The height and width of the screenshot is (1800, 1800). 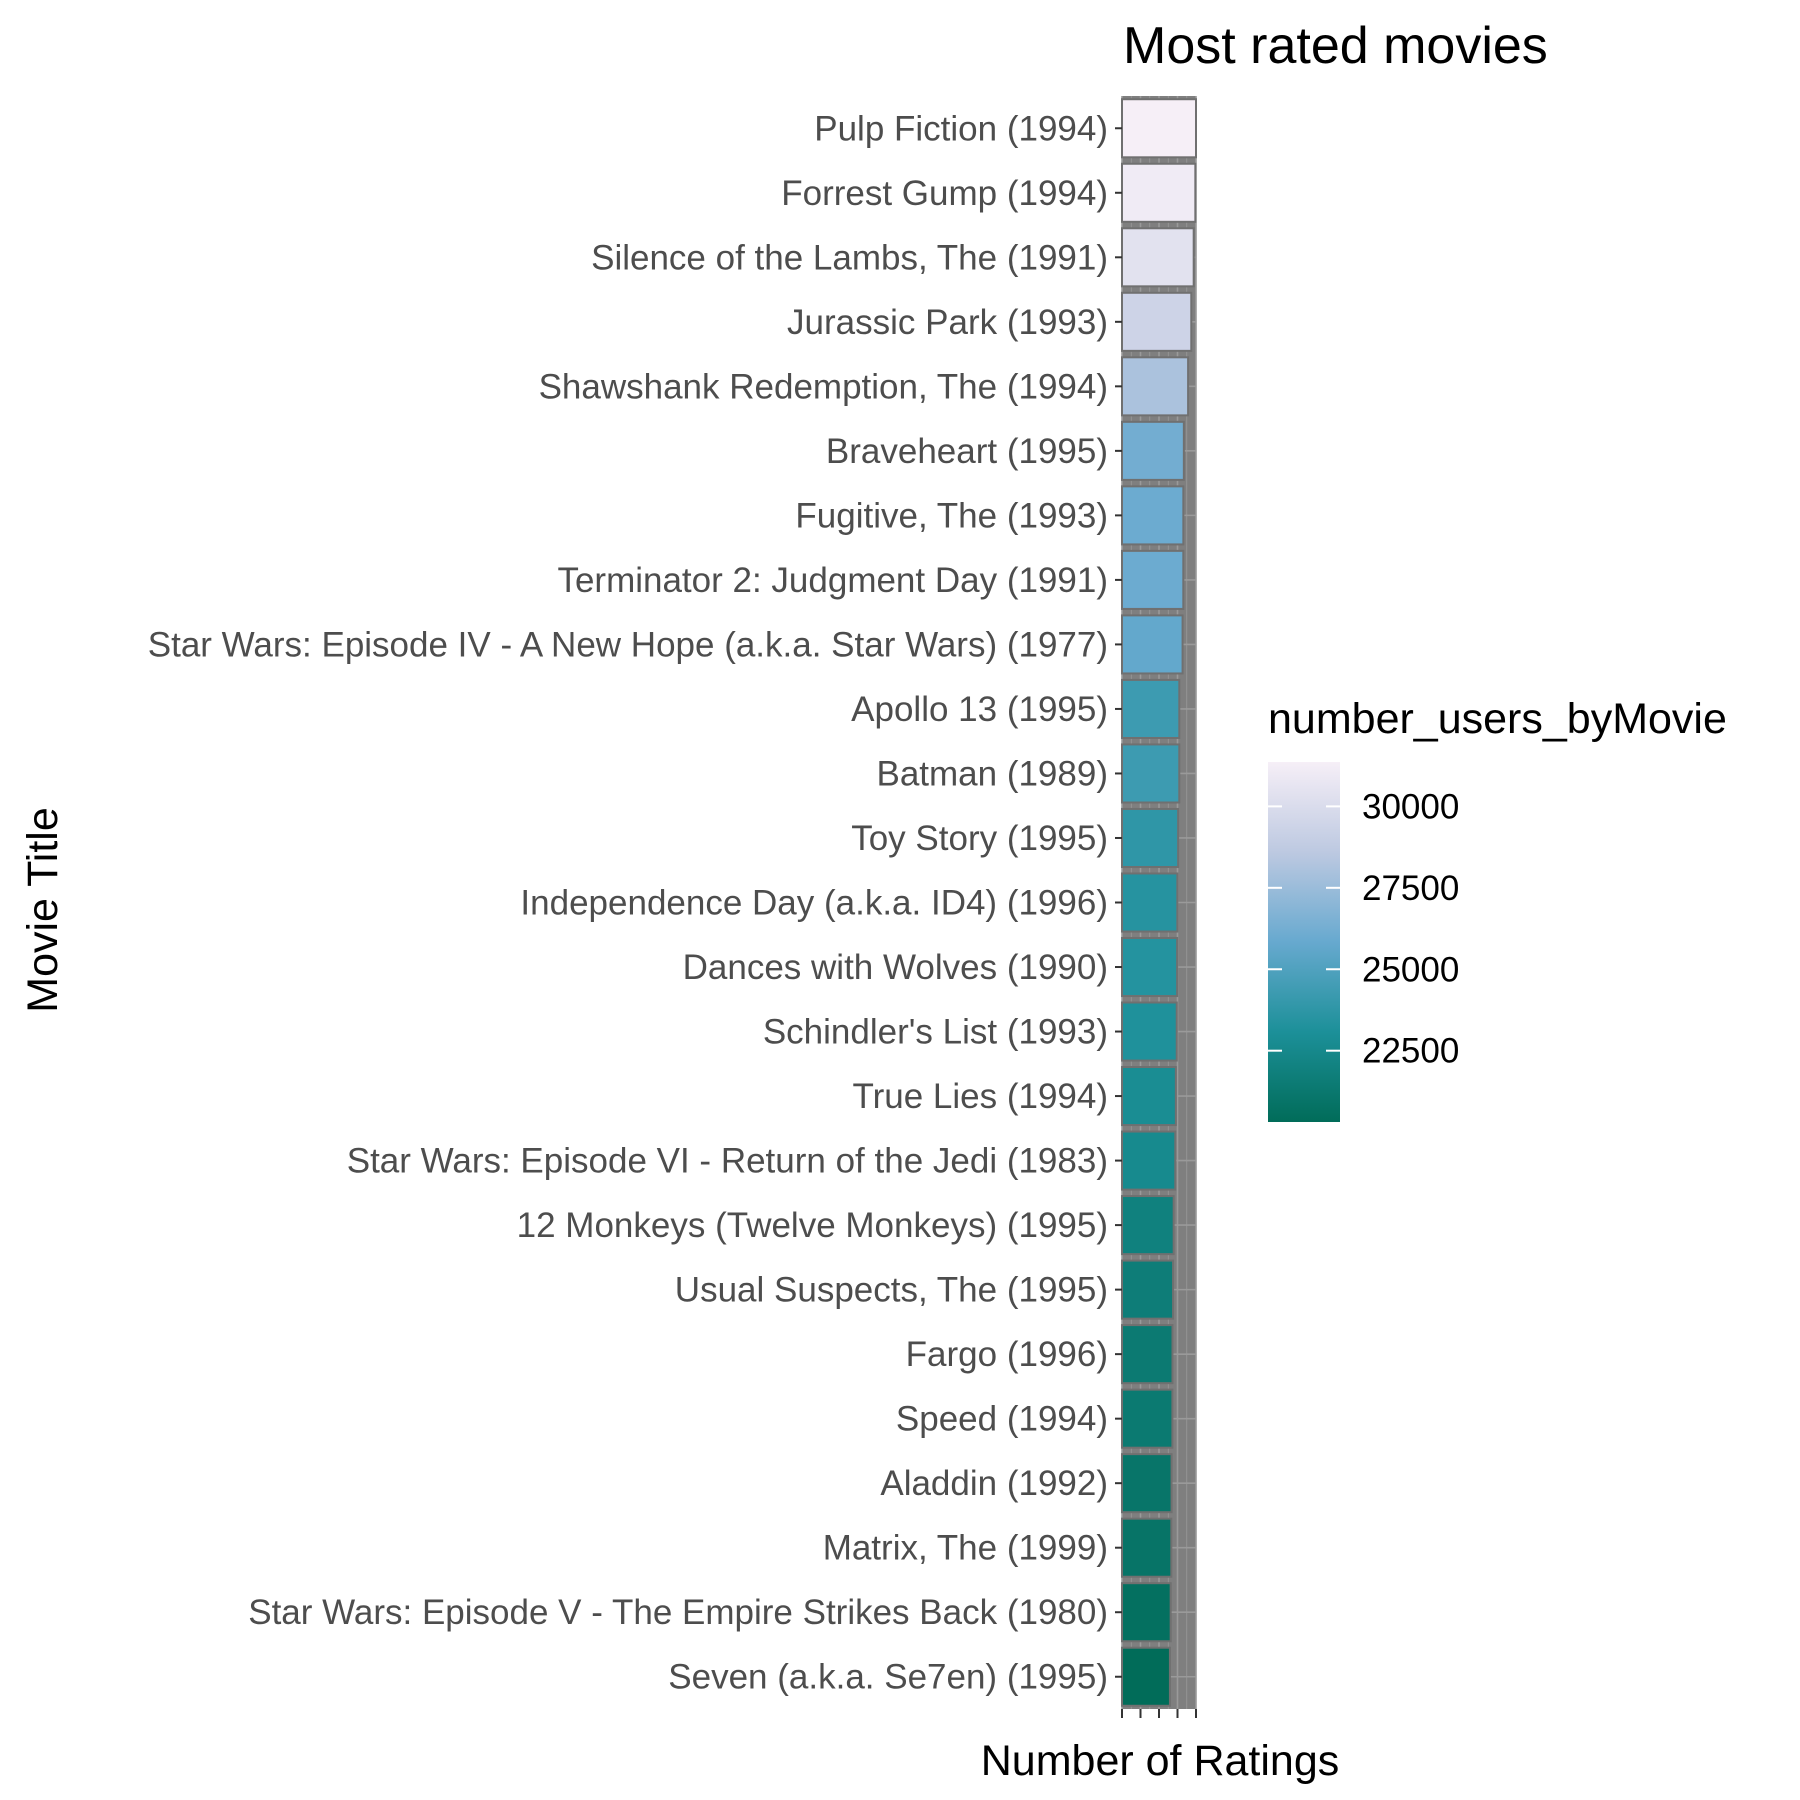 What do you see at coordinates (994, 1483) in the screenshot?
I see `y-tick-label: Aladdin (1992)` at bounding box center [994, 1483].